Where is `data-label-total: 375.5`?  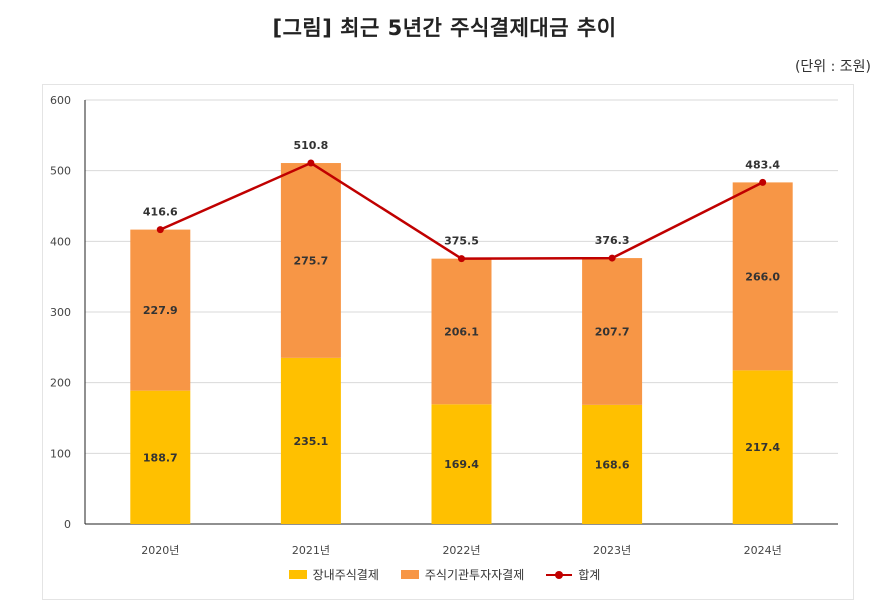
data-label-total: 375.5 is located at coordinates (461, 241).